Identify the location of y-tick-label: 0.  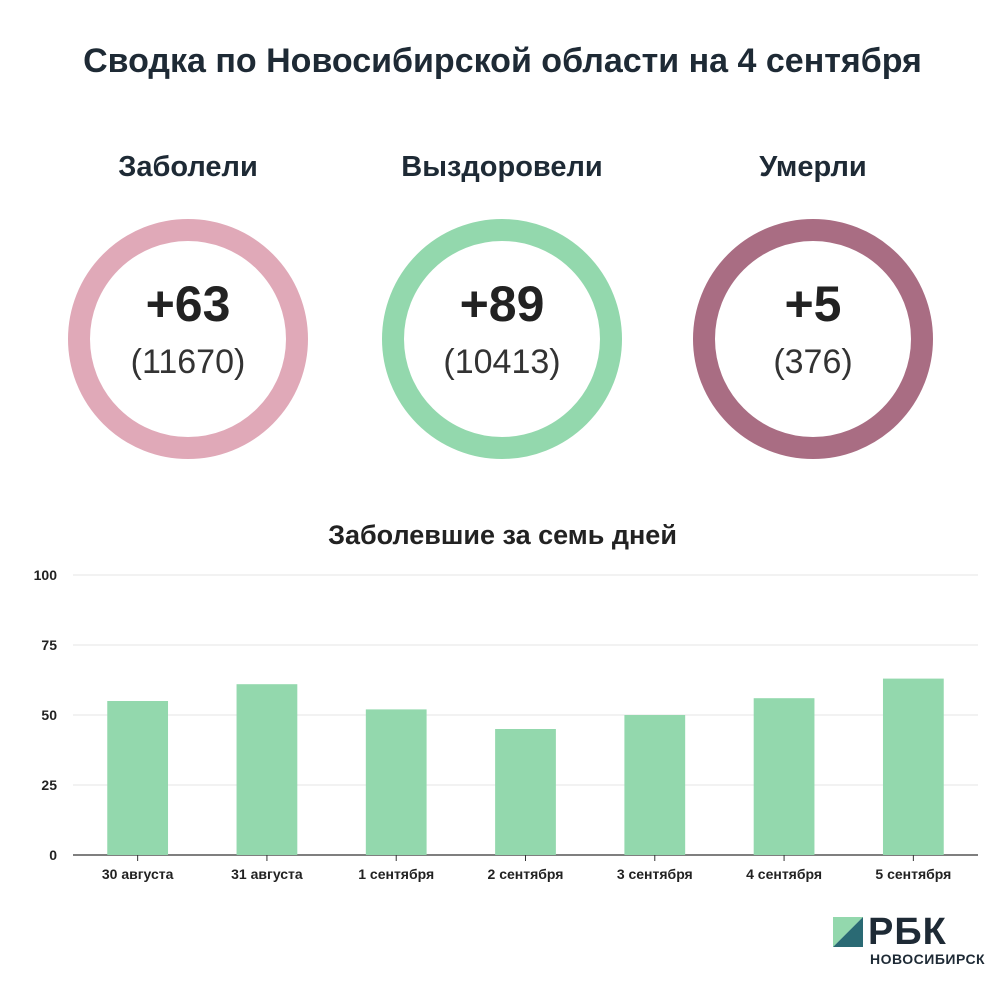
(53, 855).